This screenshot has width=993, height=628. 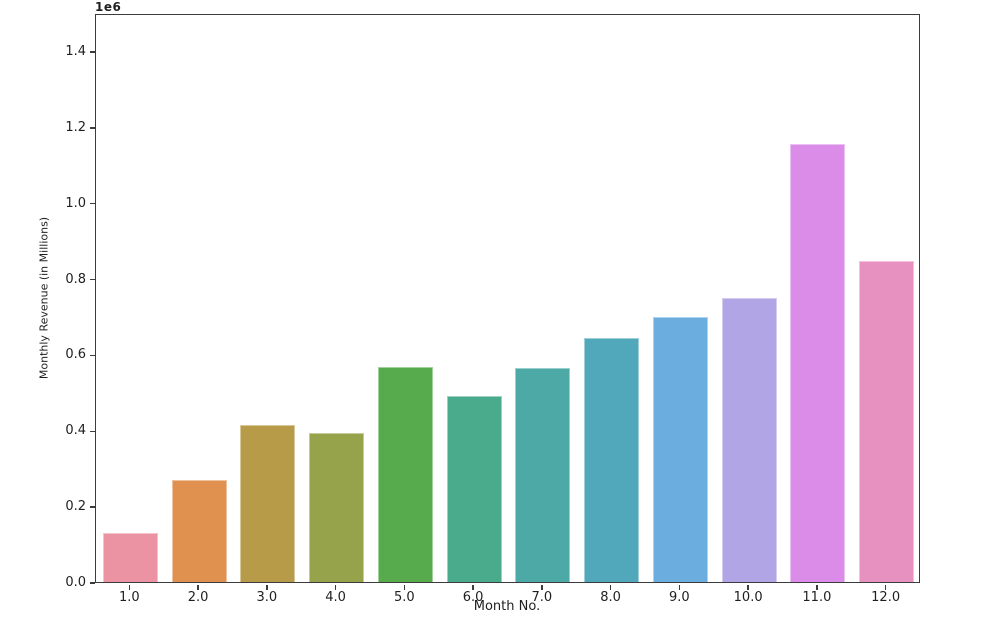 I want to click on bar-month-9.0, so click(x=680, y=449).